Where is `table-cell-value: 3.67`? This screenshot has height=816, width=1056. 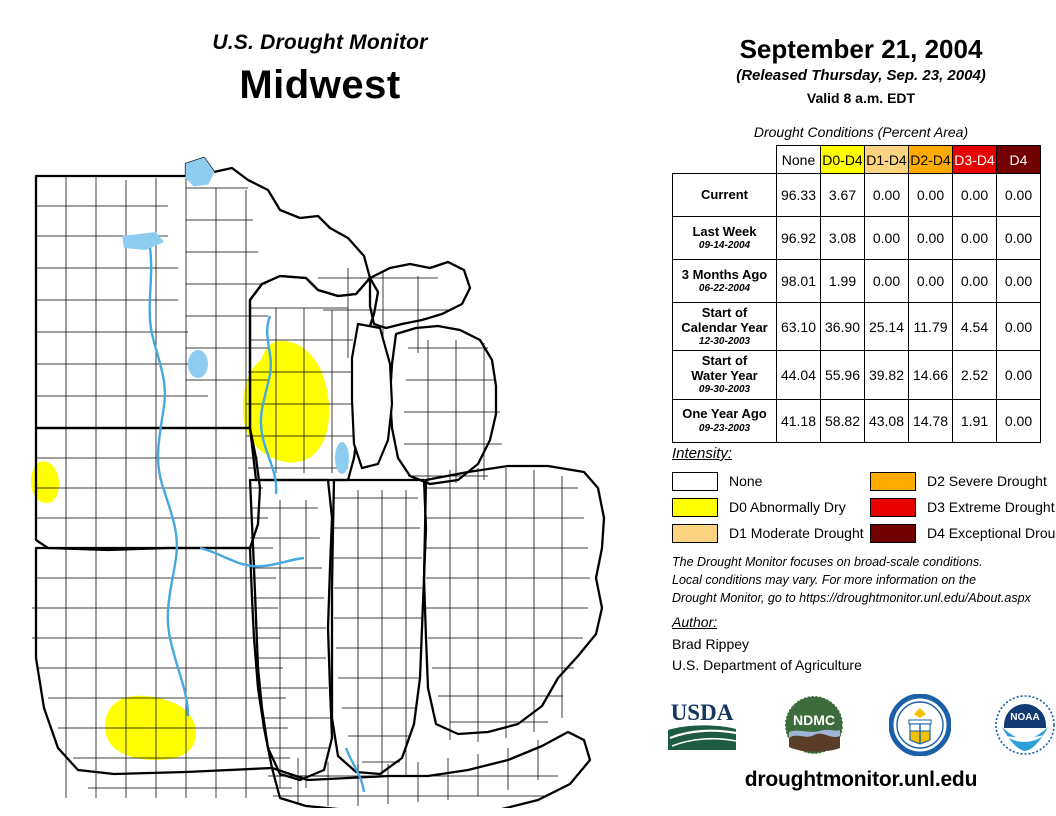
table-cell-value: 3.67 is located at coordinates (842, 195).